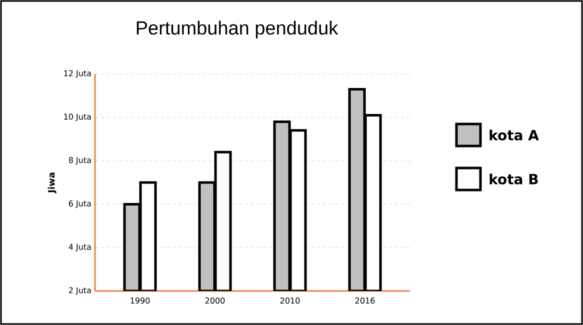 This screenshot has height=325, width=583. What do you see at coordinates (77, 118) in the screenshot?
I see `y-tick-label: 10 Juta` at bounding box center [77, 118].